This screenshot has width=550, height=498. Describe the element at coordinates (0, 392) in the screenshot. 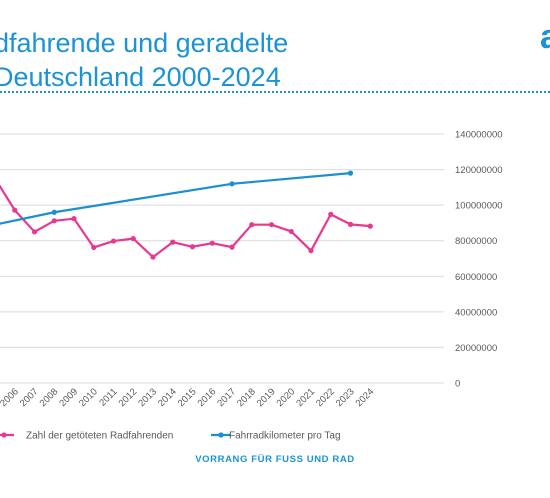

I see `x-tick-label: 5` at that location.